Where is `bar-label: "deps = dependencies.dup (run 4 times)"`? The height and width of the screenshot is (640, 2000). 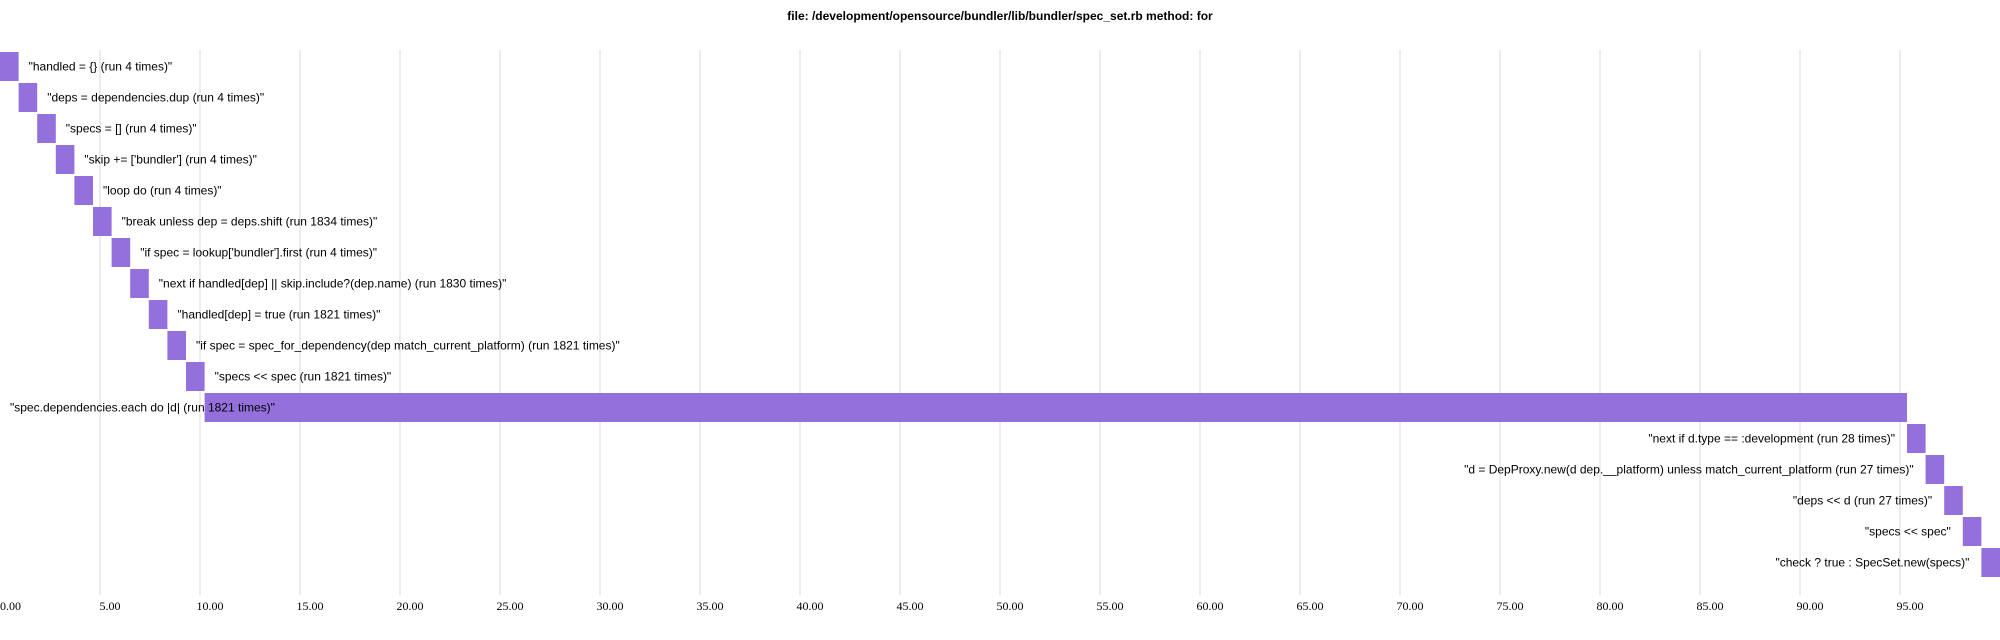 bar-label: "deps = dependencies.dup (run 4 times)" is located at coordinates (155, 98).